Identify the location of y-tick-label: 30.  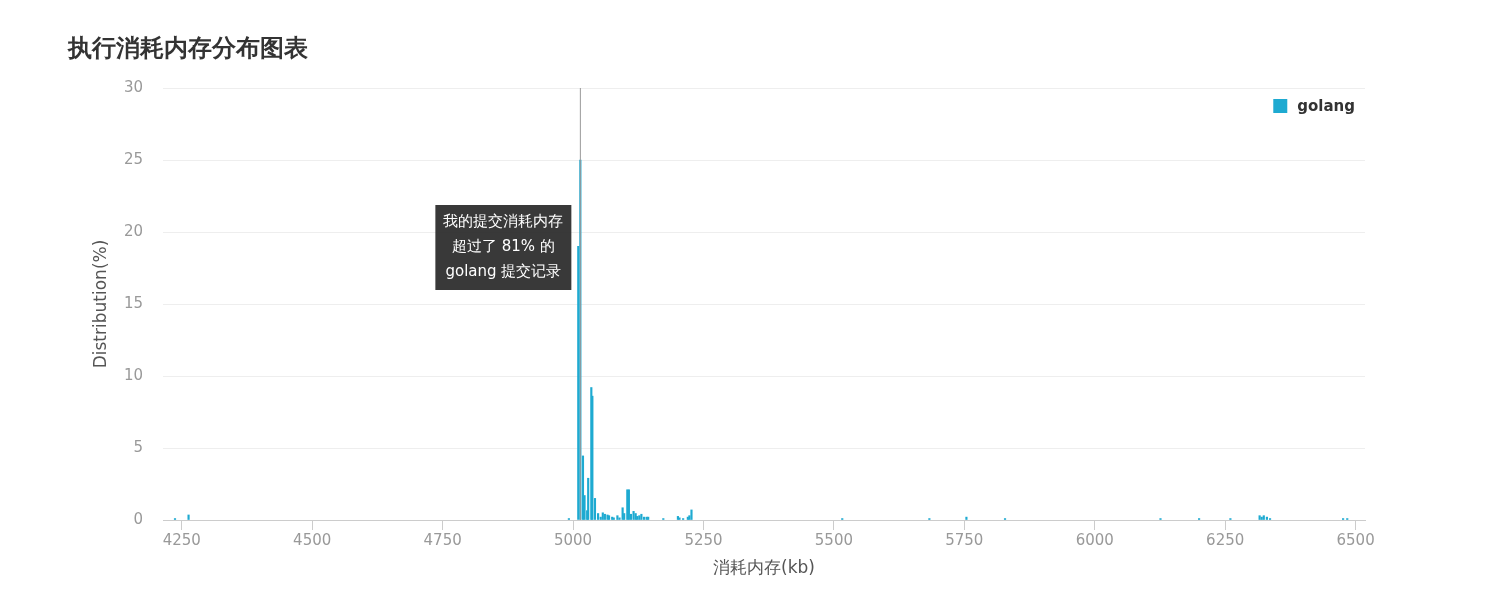
(133, 86).